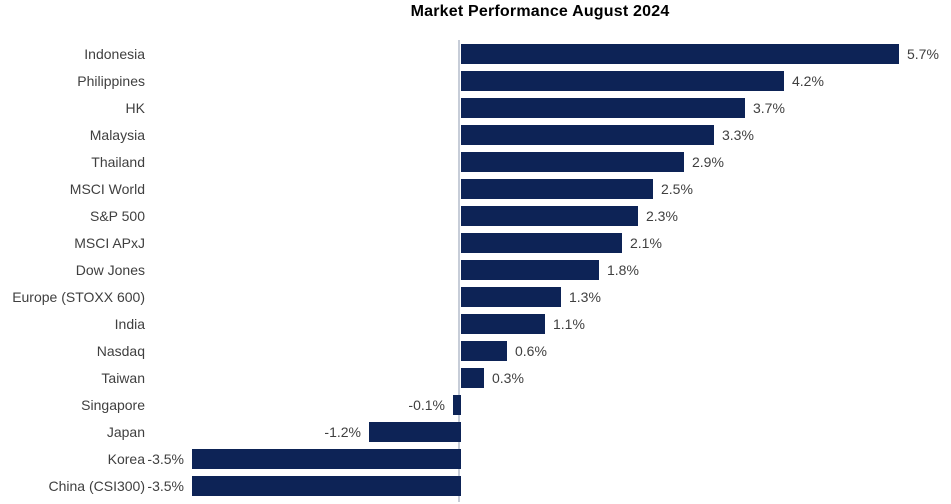 The width and height of the screenshot is (951, 504). I want to click on category-label: China (CSI300), so click(97, 486).